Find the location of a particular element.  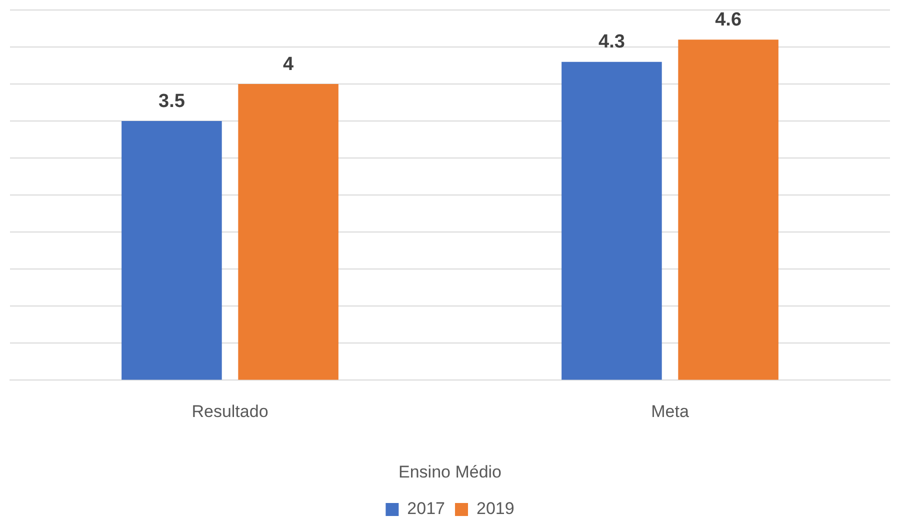

legend-label: 2017 is located at coordinates (426, 508).